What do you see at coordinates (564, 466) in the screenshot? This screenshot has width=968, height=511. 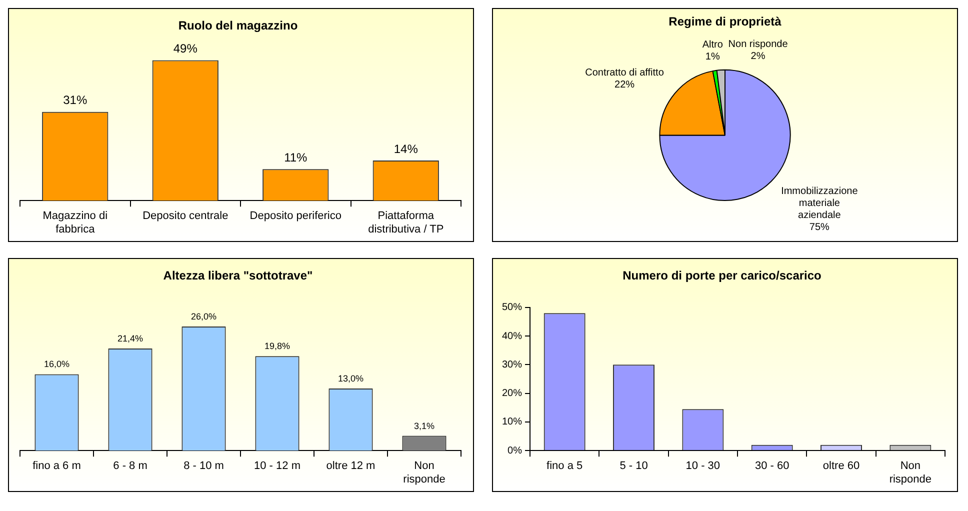 I see `x-tick-label: fino a 5` at bounding box center [564, 466].